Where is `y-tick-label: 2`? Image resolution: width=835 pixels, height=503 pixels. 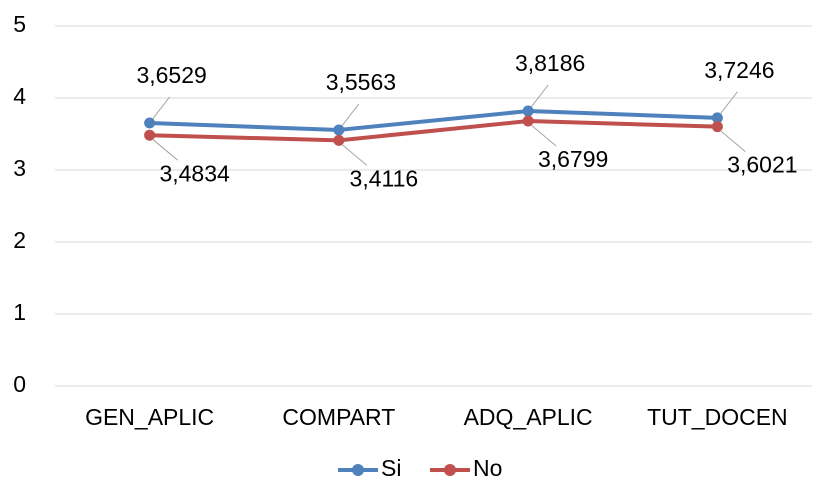 y-tick-label: 2 is located at coordinates (19, 240).